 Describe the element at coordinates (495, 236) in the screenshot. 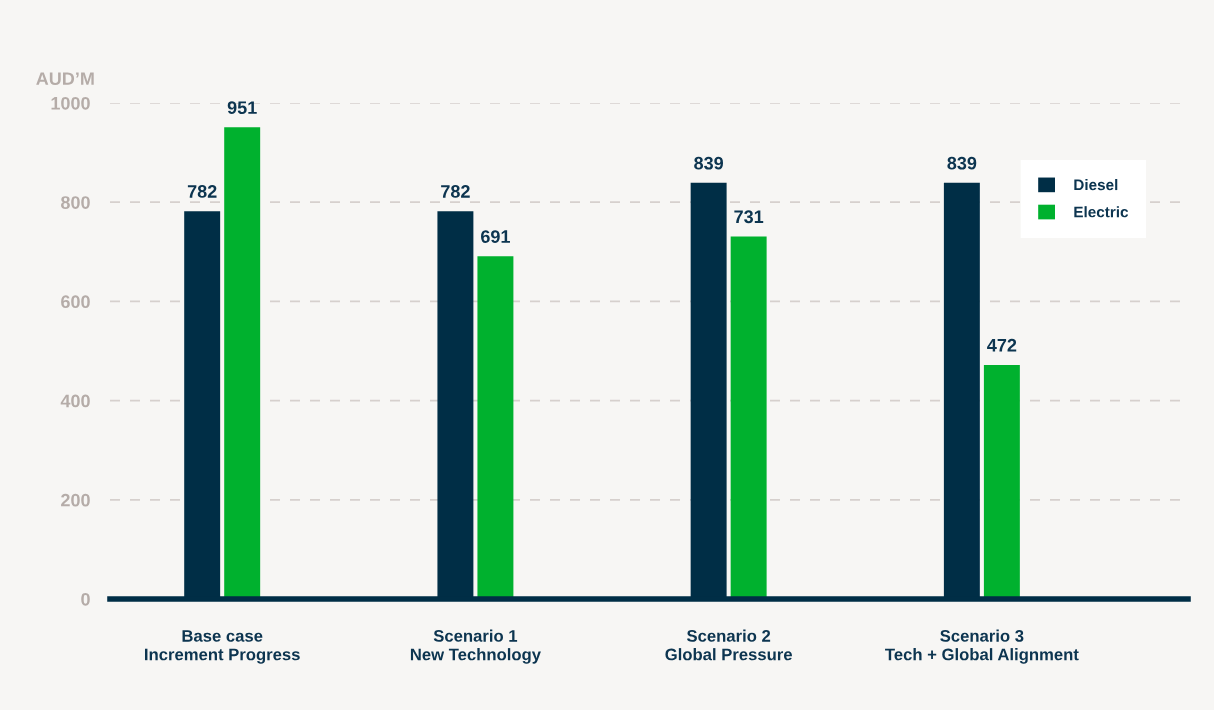

I see `data-label: 691` at that location.